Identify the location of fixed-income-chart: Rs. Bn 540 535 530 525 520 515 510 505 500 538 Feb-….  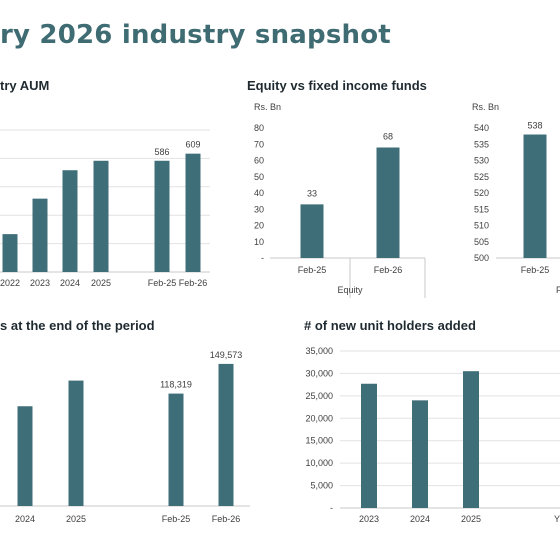
(516, 198).